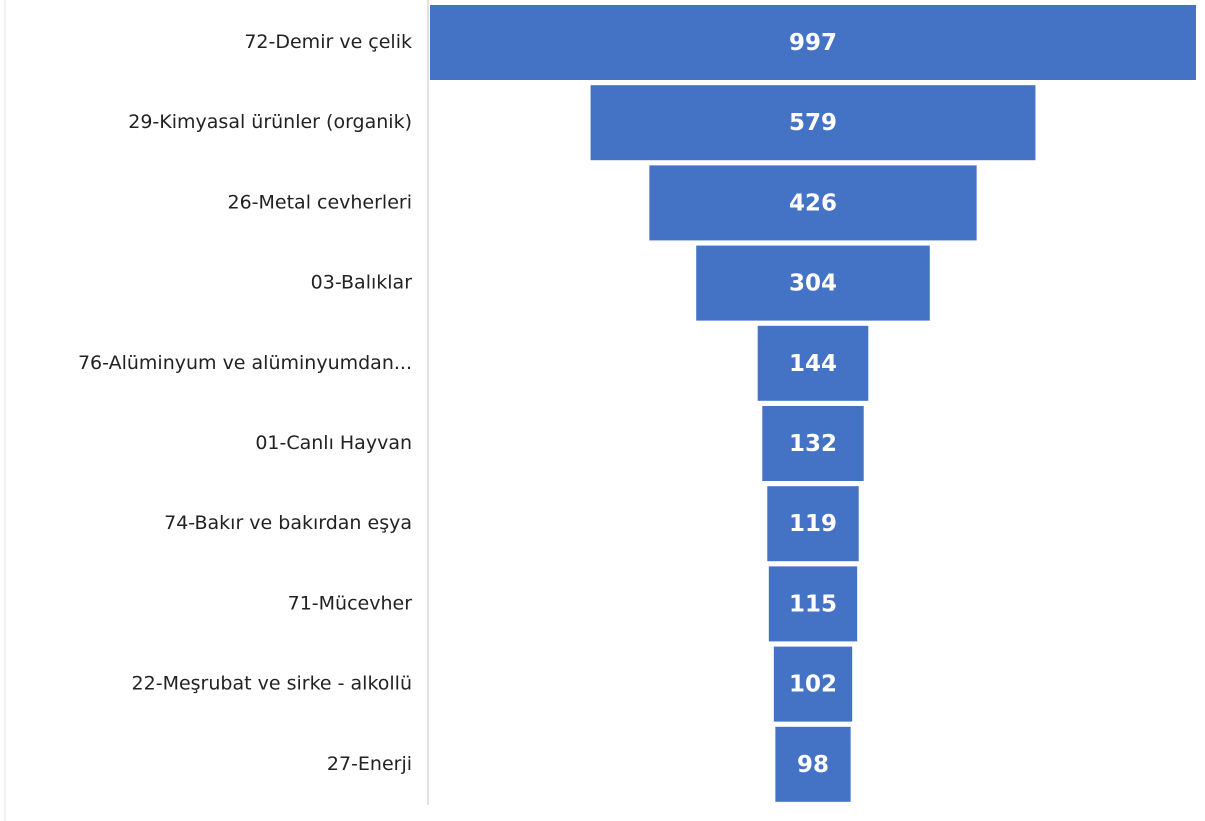 This screenshot has width=1205, height=821. I want to click on category-label: 01-Canlı Hayvan, so click(333, 443).